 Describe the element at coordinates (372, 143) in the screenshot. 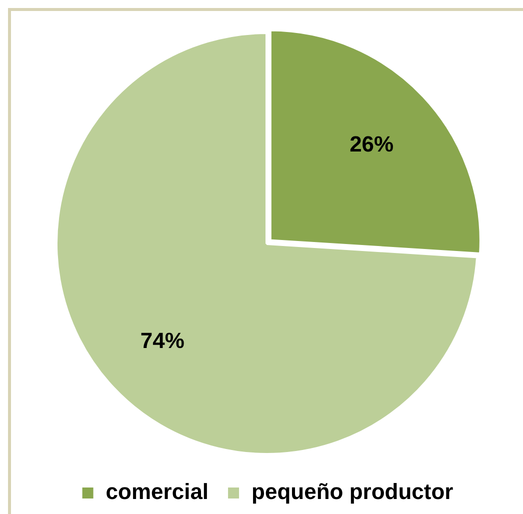

I see `data-label: 26%` at that location.